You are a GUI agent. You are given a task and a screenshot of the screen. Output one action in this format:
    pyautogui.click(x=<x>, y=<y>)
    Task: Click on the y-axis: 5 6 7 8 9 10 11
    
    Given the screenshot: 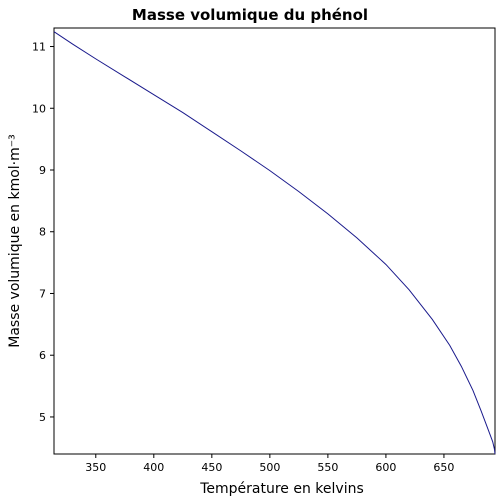 What is the action you would take?
    pyautogui.click(x=43, y=232)
    